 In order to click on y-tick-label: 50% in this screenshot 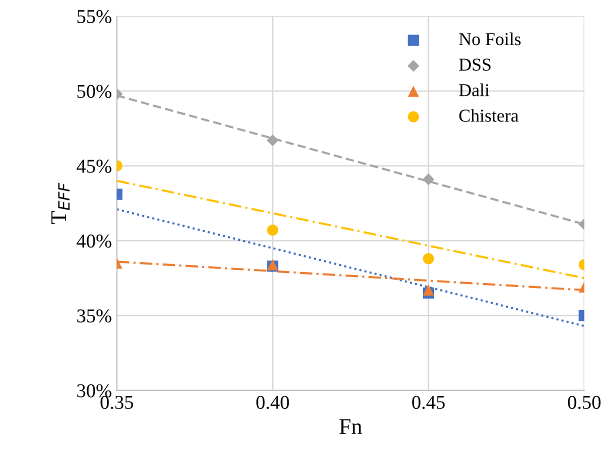, I will do `click(94, 91)`.